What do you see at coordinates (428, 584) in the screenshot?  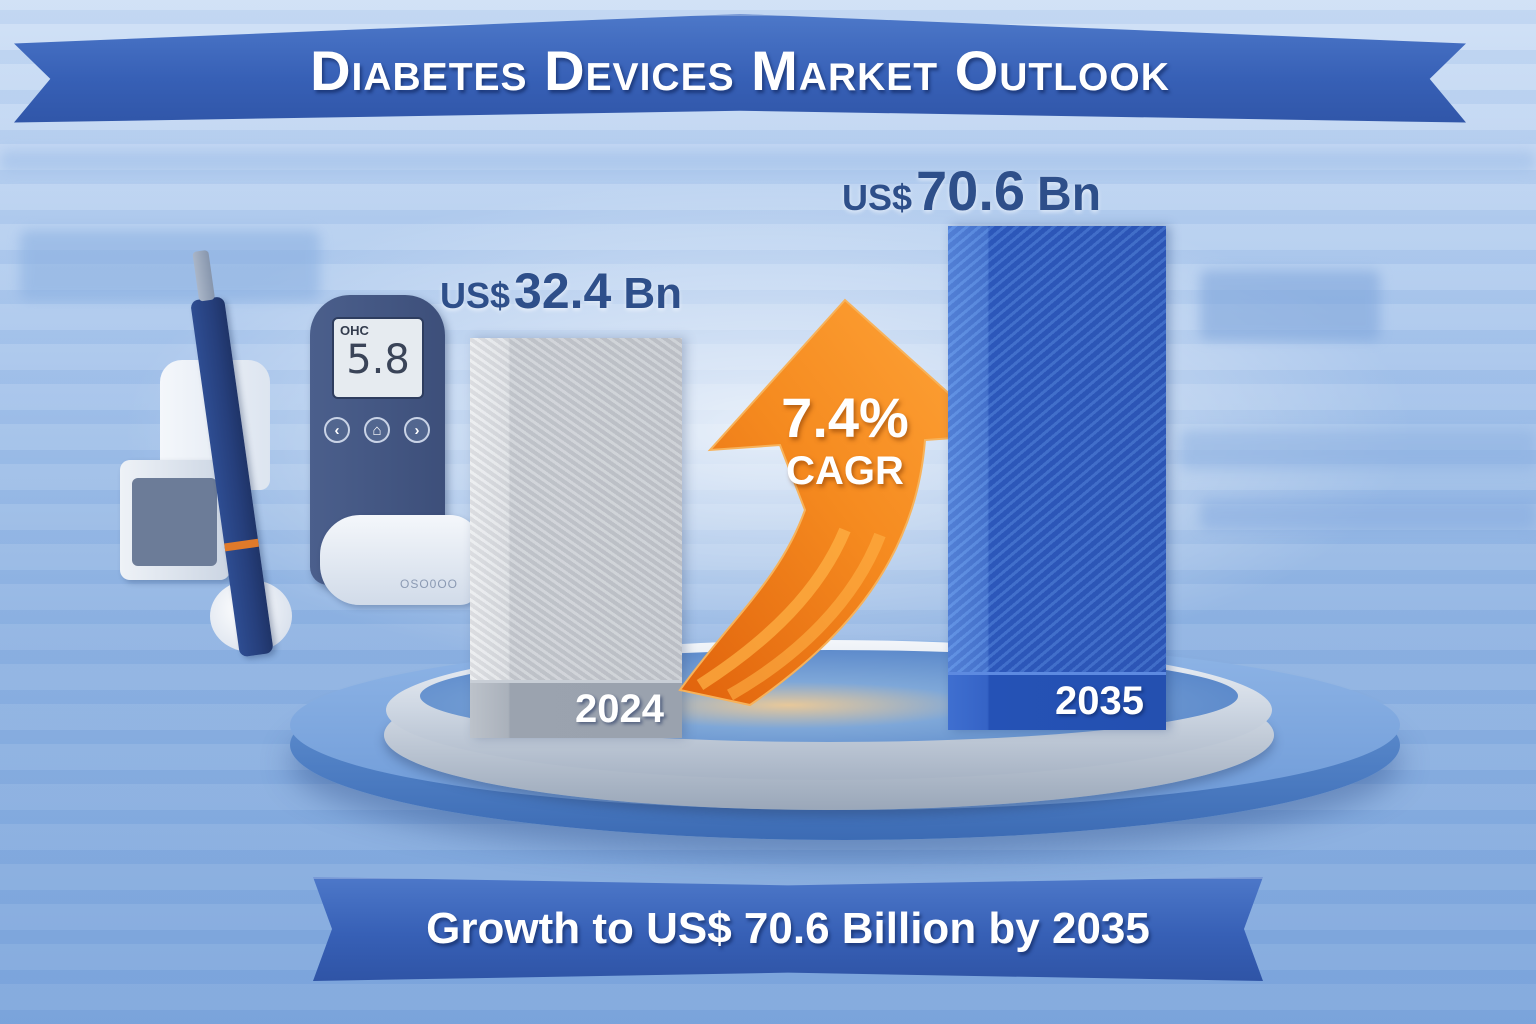 I see `lancet-code: OSO0OO` at bounding box center [428, 584].